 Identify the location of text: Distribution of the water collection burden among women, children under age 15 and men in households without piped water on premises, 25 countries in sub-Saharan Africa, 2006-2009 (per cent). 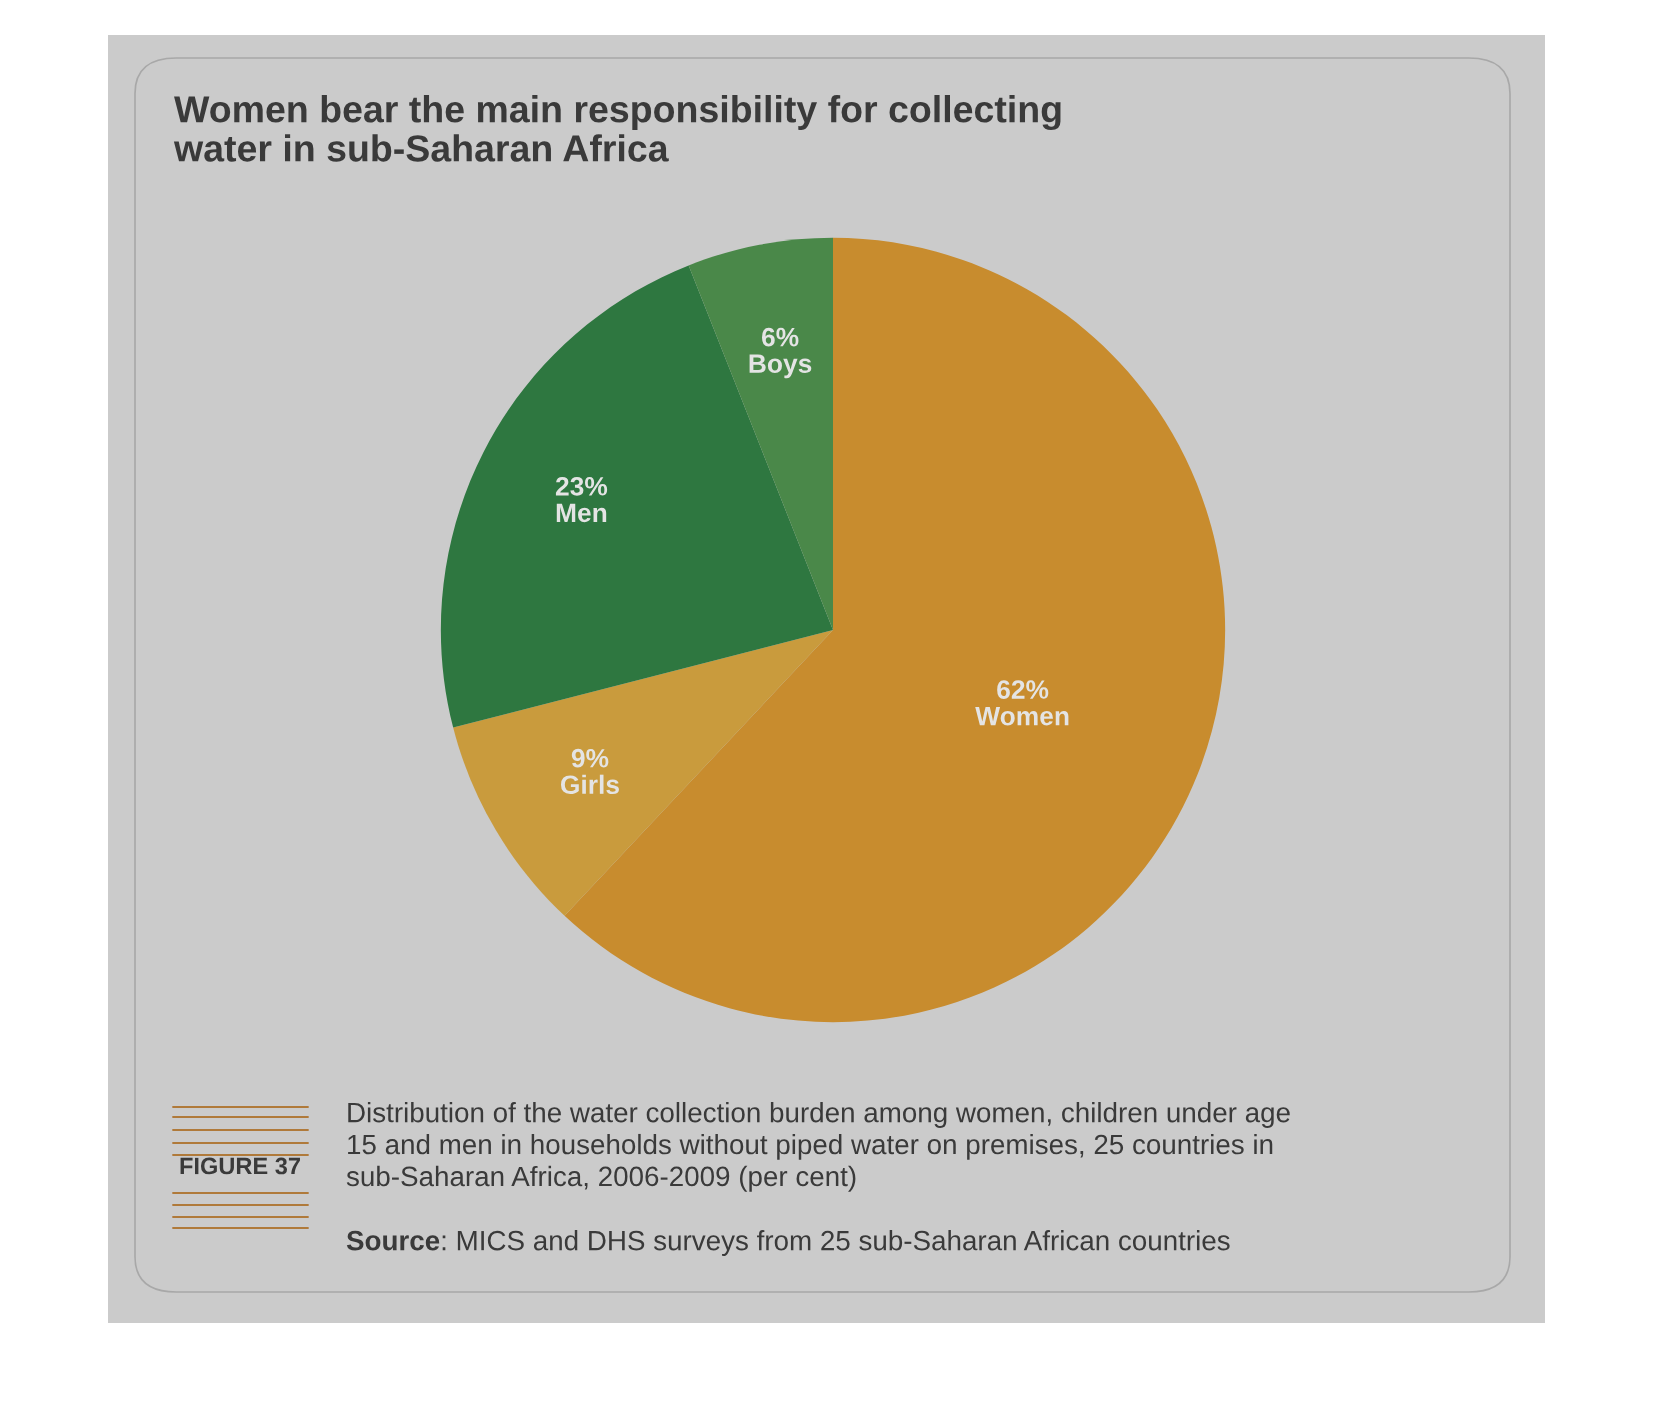
(818, 1147).